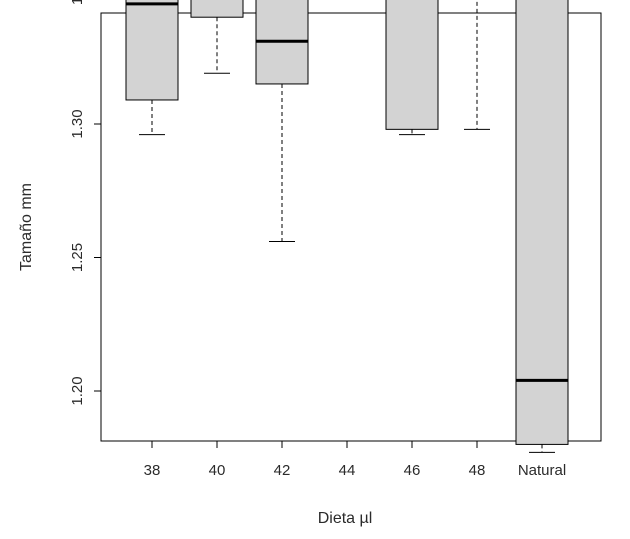 The image size is (630, 539). What do you see at coordinates (26, 227) in the screenshot?
I see `y-axis-label: Tamaño mm` at bounding box center [26, 227].